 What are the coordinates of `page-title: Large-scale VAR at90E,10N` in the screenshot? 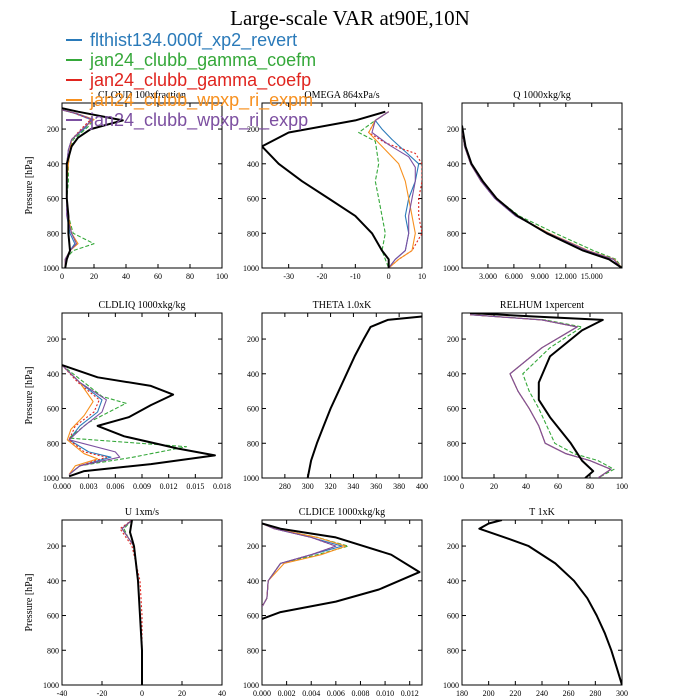 It's located at (350, 18).